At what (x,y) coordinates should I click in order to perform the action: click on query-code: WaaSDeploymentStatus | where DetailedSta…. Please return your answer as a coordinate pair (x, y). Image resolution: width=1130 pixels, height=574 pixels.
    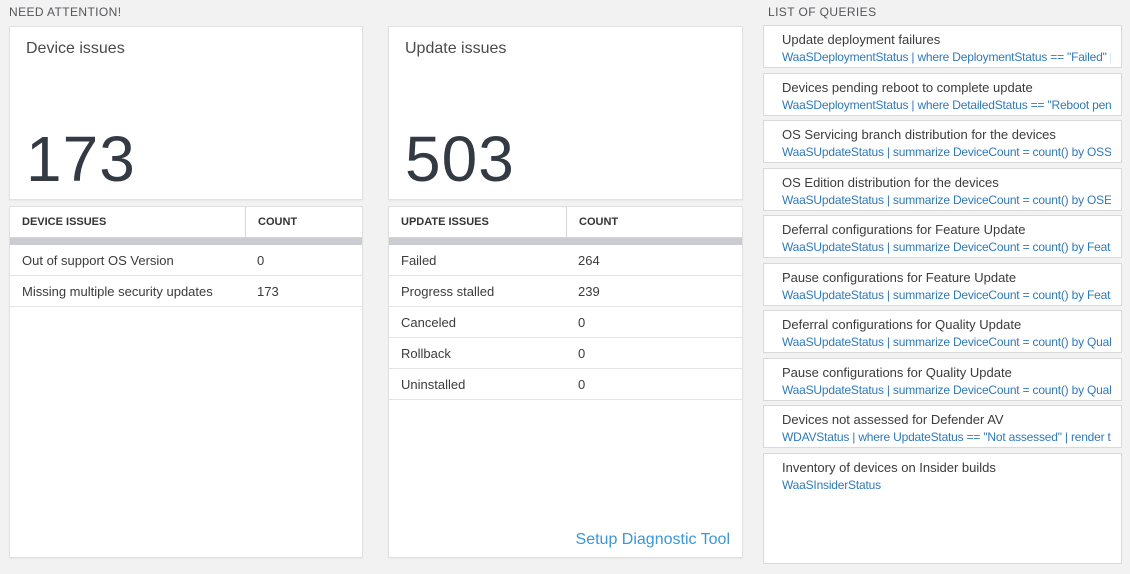
    Looking at the image, I should click on (946, 104).